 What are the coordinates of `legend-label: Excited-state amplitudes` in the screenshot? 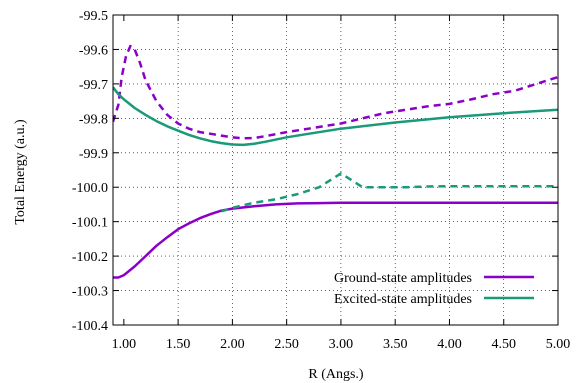 It's located at (403, 299).